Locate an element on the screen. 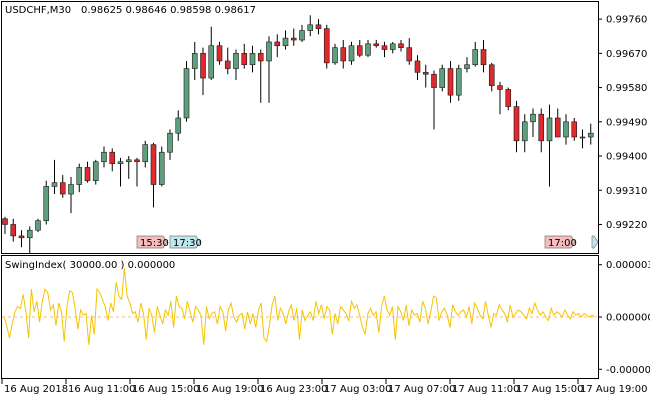 The width and height of the screenshot is (650, 400). indicator-tick-label: 0.000003 is located at coordinates (628, 265).